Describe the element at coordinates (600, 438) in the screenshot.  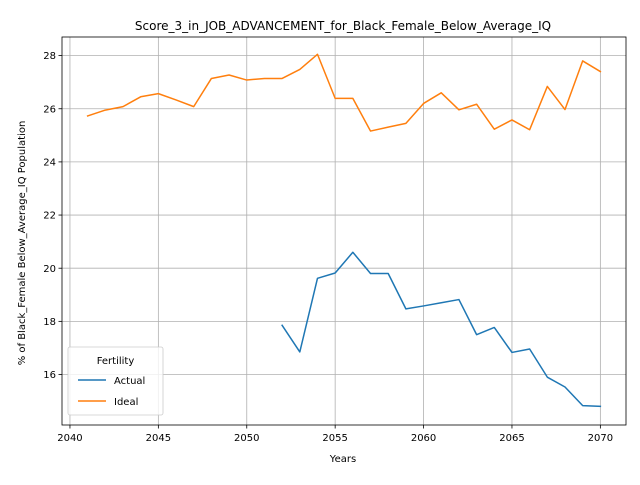
I see `x-tick-label: 2070` at that location.